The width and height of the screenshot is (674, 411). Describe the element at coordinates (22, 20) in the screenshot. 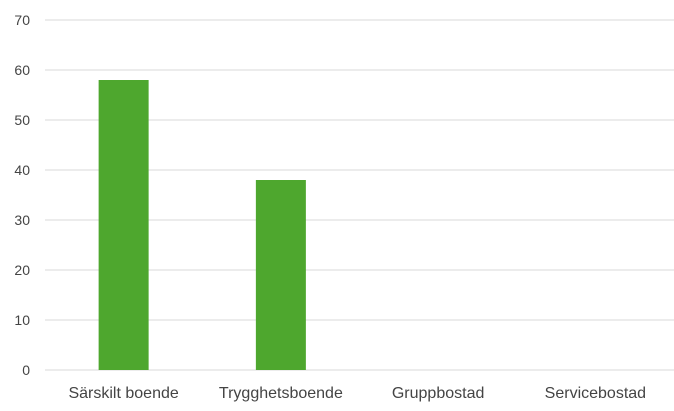

I see `y-tick-label: 70` at that location.